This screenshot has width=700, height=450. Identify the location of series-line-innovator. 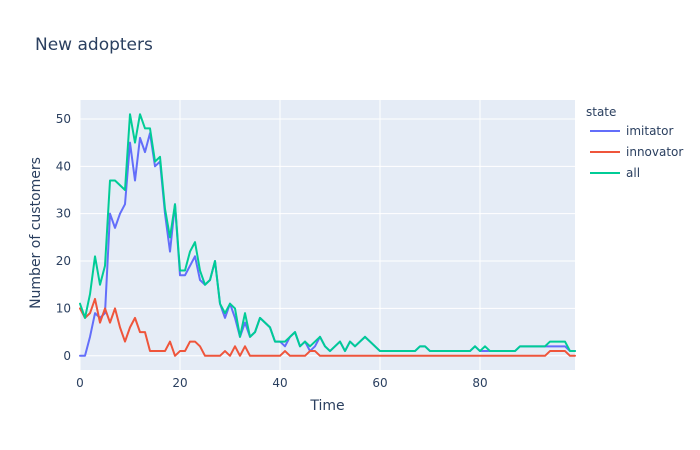
(327, 327).